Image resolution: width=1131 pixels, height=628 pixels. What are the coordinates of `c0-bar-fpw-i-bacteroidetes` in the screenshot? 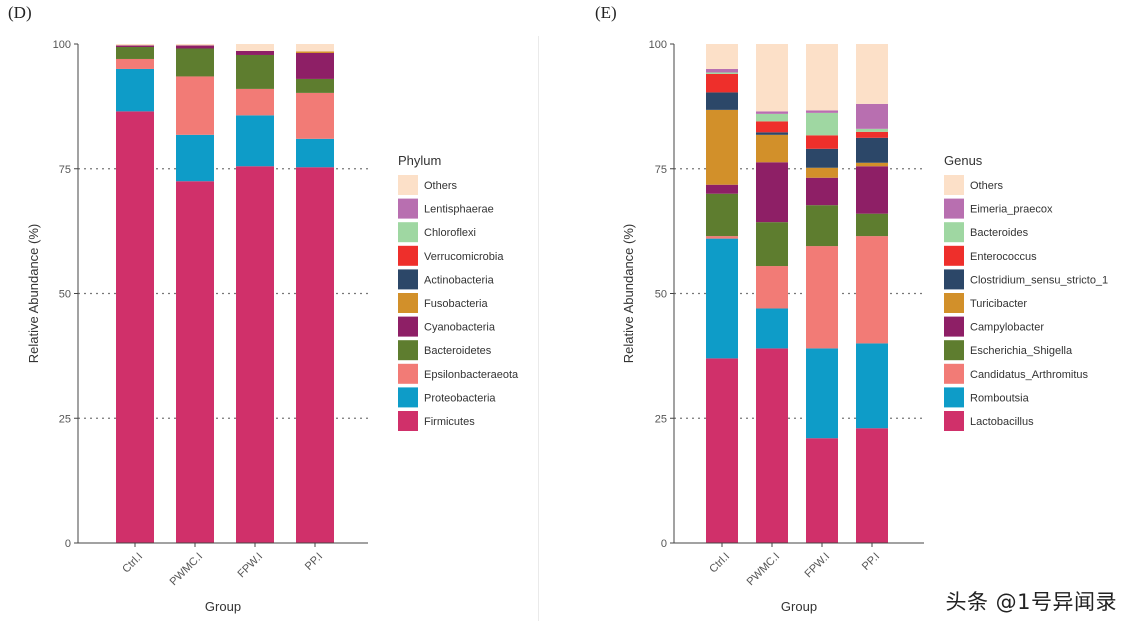 It's located at (255, 71).